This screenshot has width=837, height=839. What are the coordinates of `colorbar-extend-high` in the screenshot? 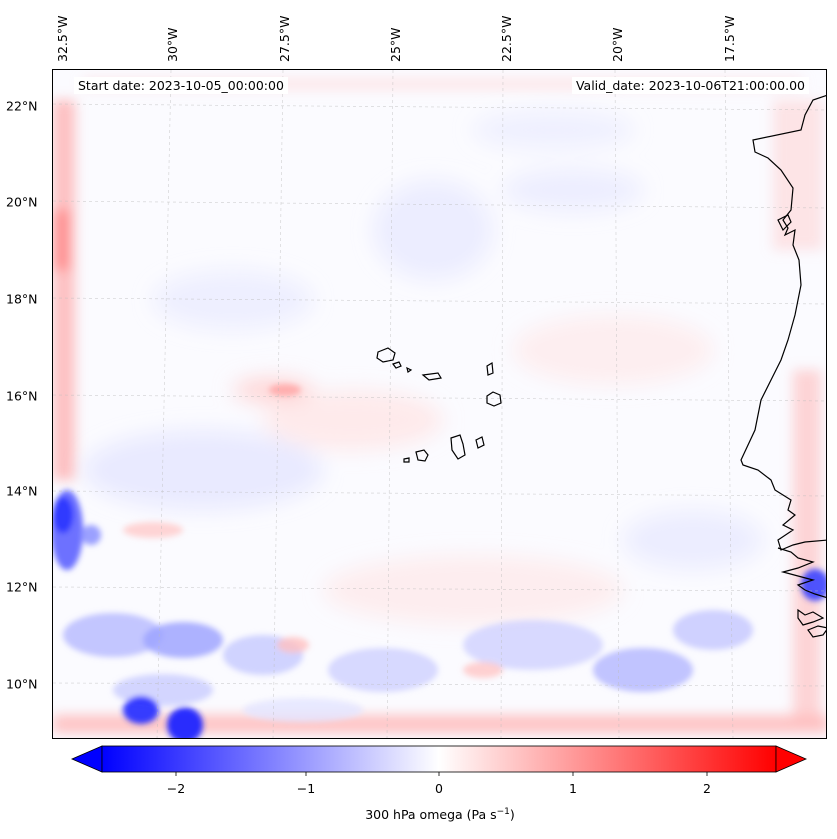 It's located at (791, 759).